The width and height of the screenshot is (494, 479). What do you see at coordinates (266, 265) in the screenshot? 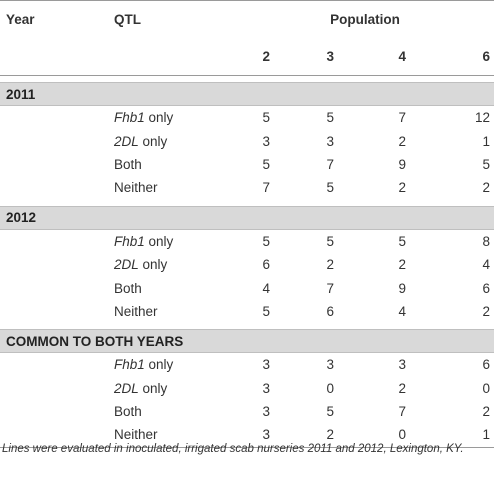
I see `value-cell-pop-2: 6` at bounding box center [266, 265].